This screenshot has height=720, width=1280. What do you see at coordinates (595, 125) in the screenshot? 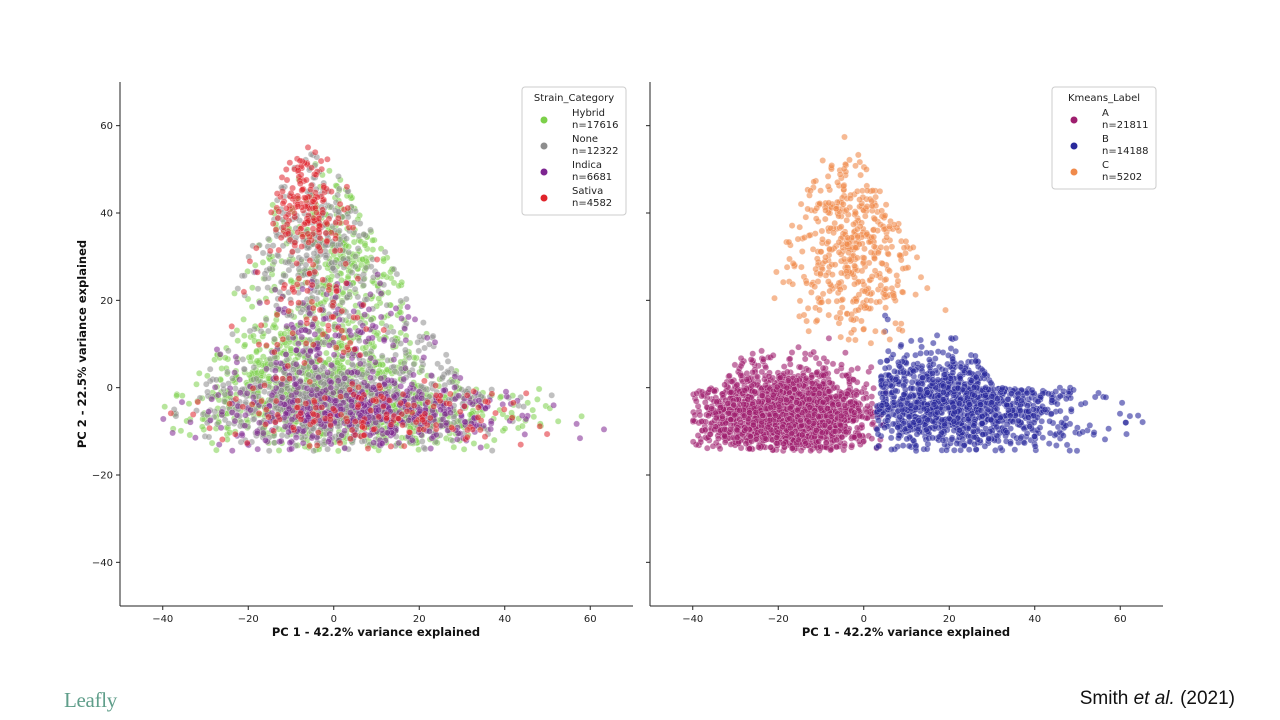
I see `legend-count-hybrid: n=17616` at bounding box center [595, 125].